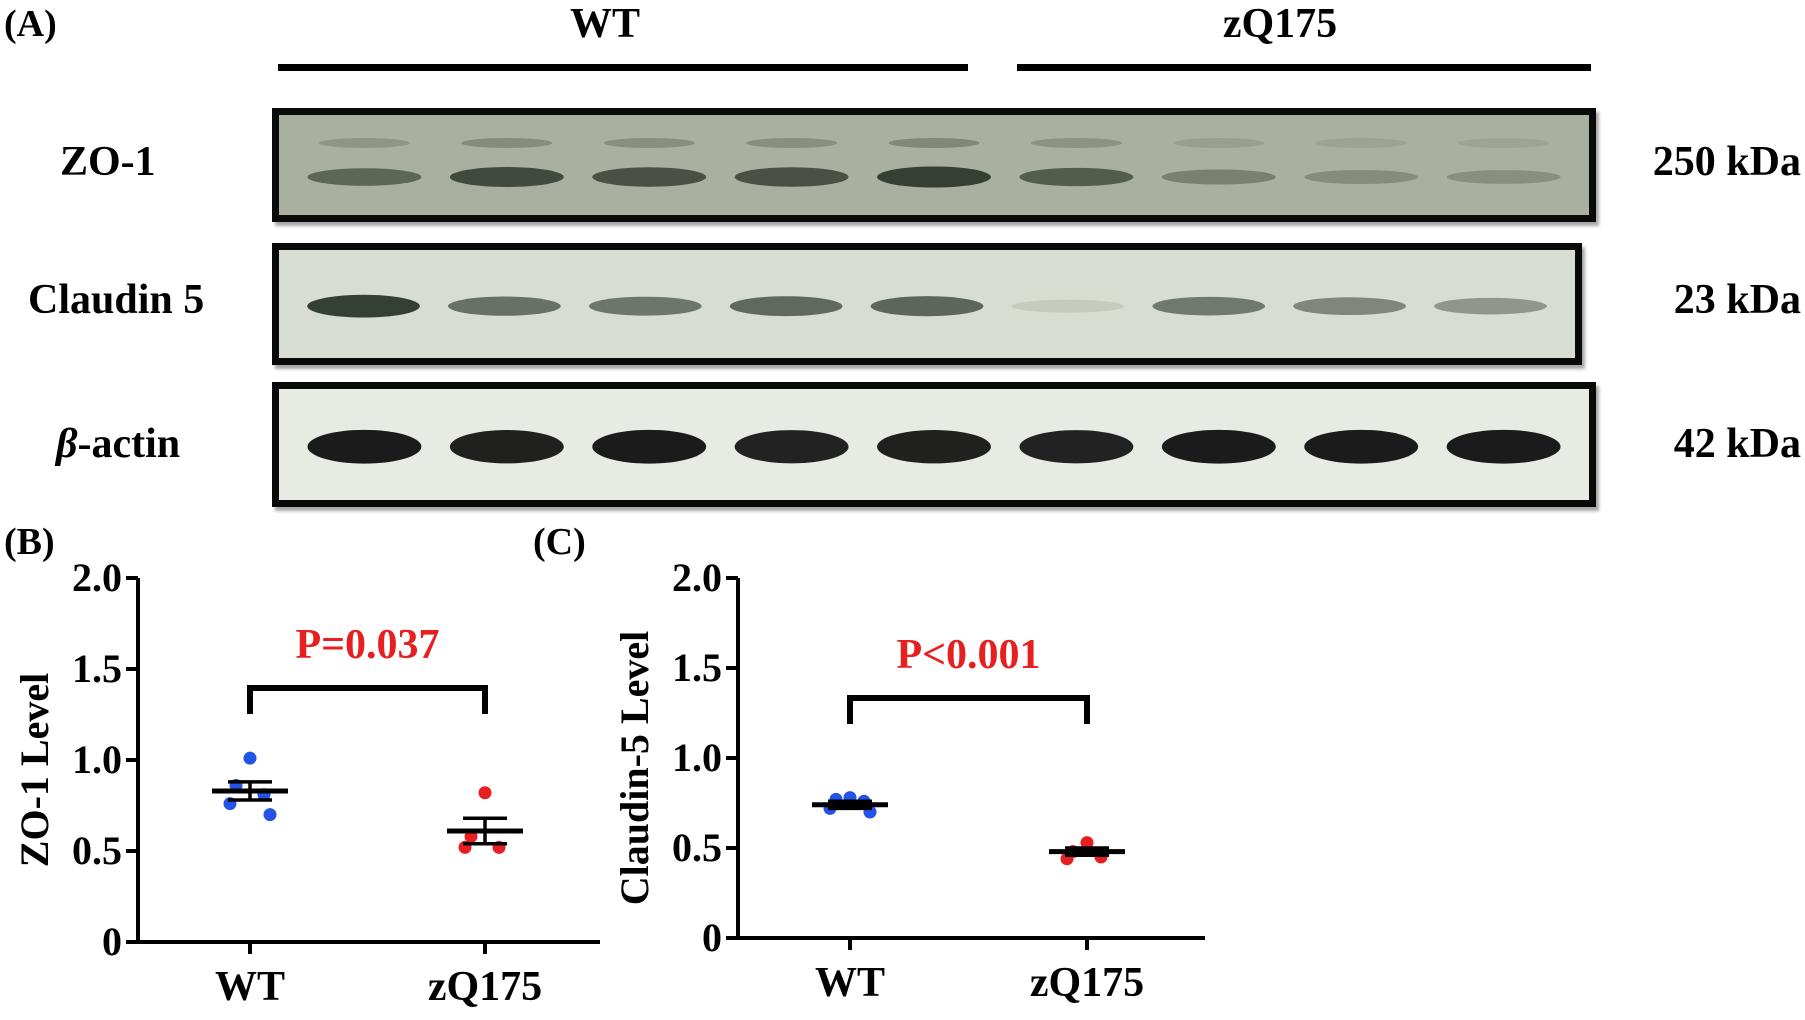 This screenshot has height=1020, width=1805. I want to click on blot-image-actin, so click(934, 444).